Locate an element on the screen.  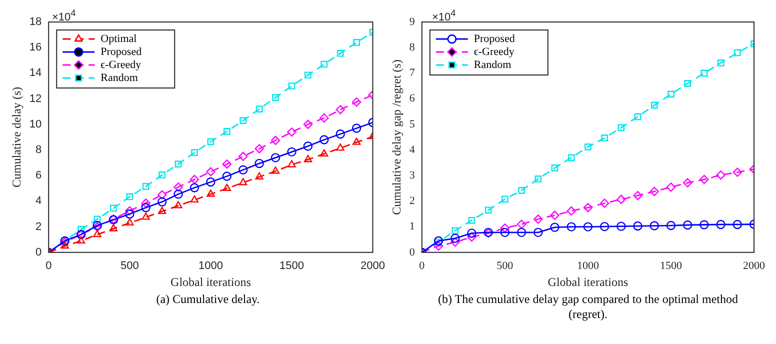
y-tick-label: 16 is located at coordinates (35, 48).